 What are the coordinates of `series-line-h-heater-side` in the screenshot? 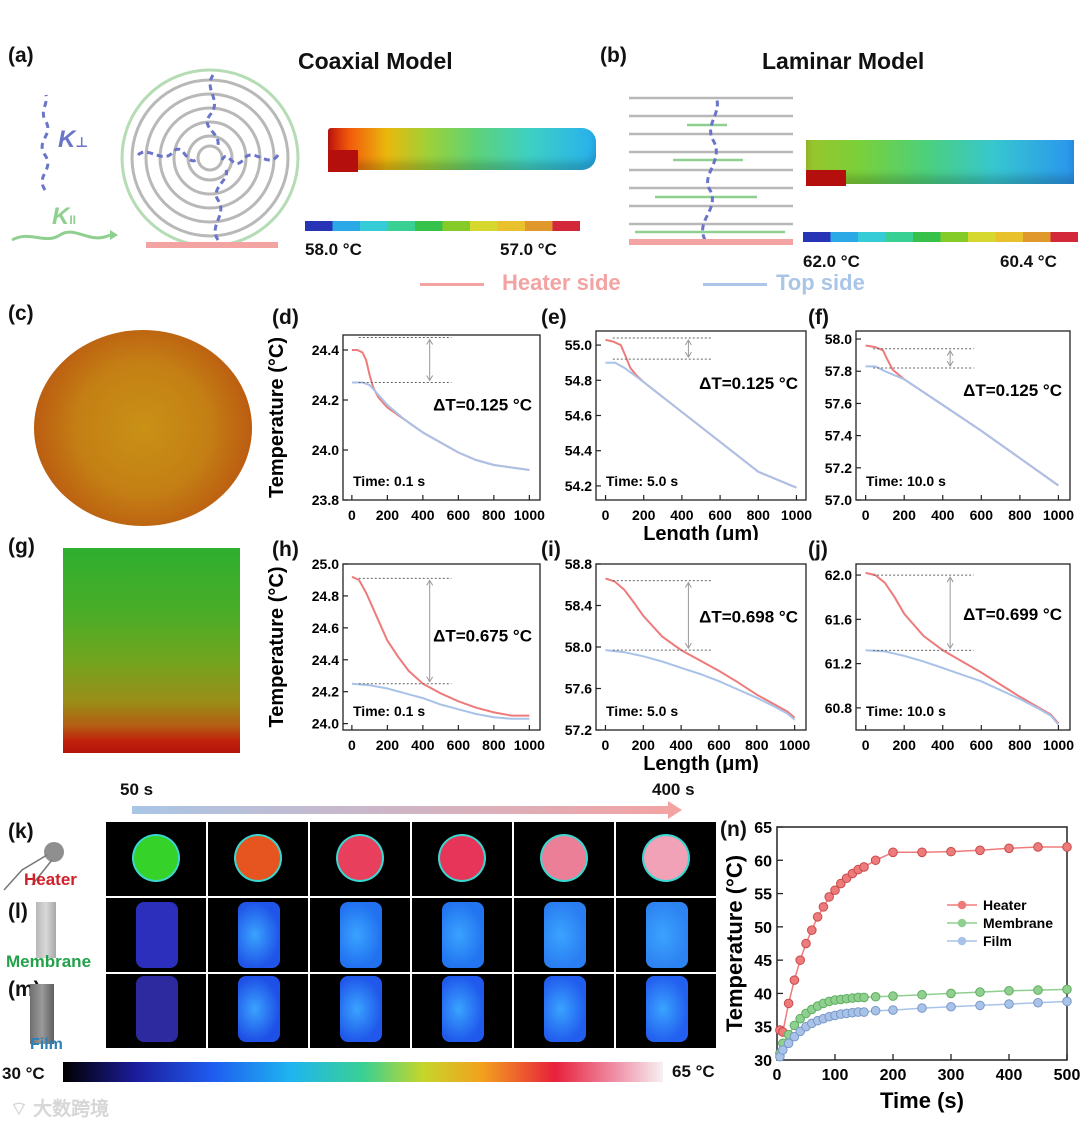 It's located at (440, 646).